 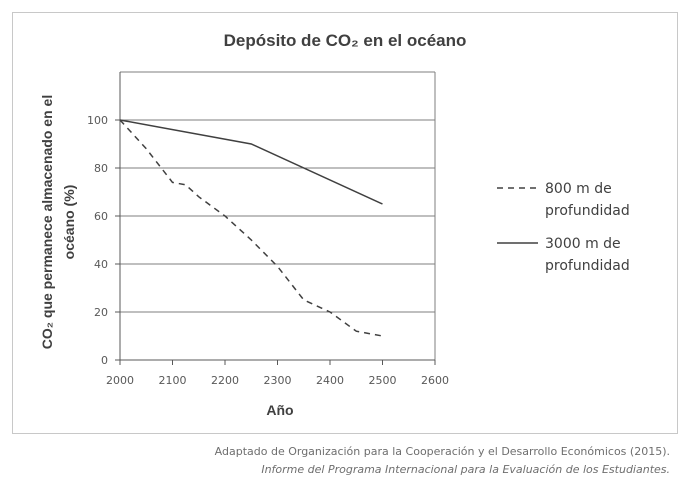 I want to click on x-tick-label-2200: 2200, so click(x=225, y=380).